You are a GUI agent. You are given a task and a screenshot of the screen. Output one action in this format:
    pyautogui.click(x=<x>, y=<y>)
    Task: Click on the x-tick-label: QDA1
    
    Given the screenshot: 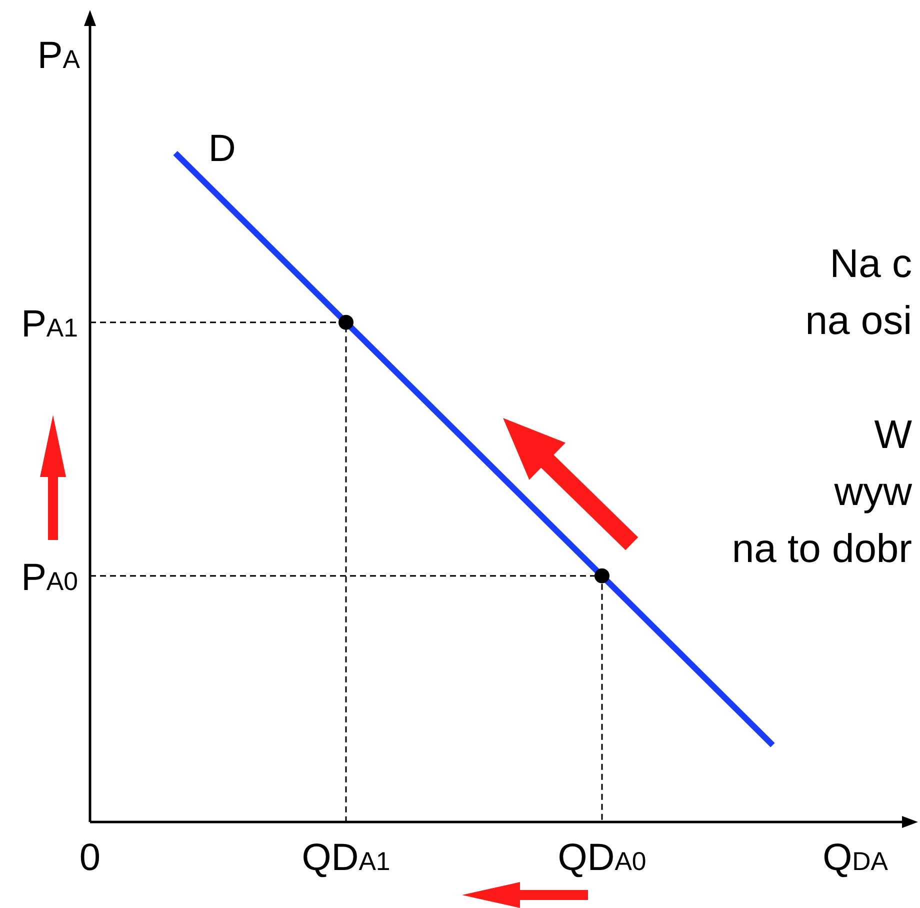 What is the action you would take?
    pyautogui.click(x=346, y=858)
    